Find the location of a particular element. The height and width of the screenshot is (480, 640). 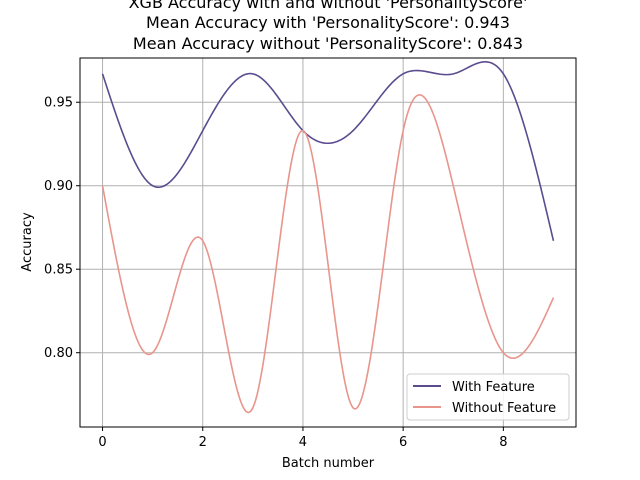

y-axis-ticks: 0.80 0.85 0.90 0.95 is located at coordinates (62, 228).